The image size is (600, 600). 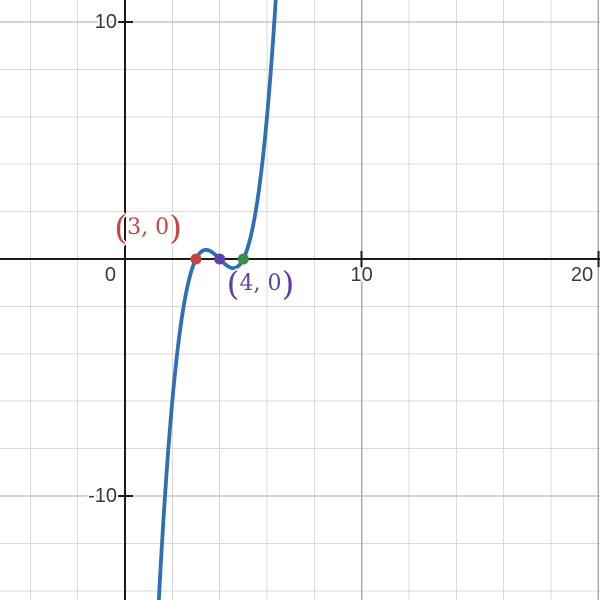 What do you see at coordinates (582, 275) in the screenshot?
I see `x-axis-tick-label-20: 20` at bounding box center [582, 275].